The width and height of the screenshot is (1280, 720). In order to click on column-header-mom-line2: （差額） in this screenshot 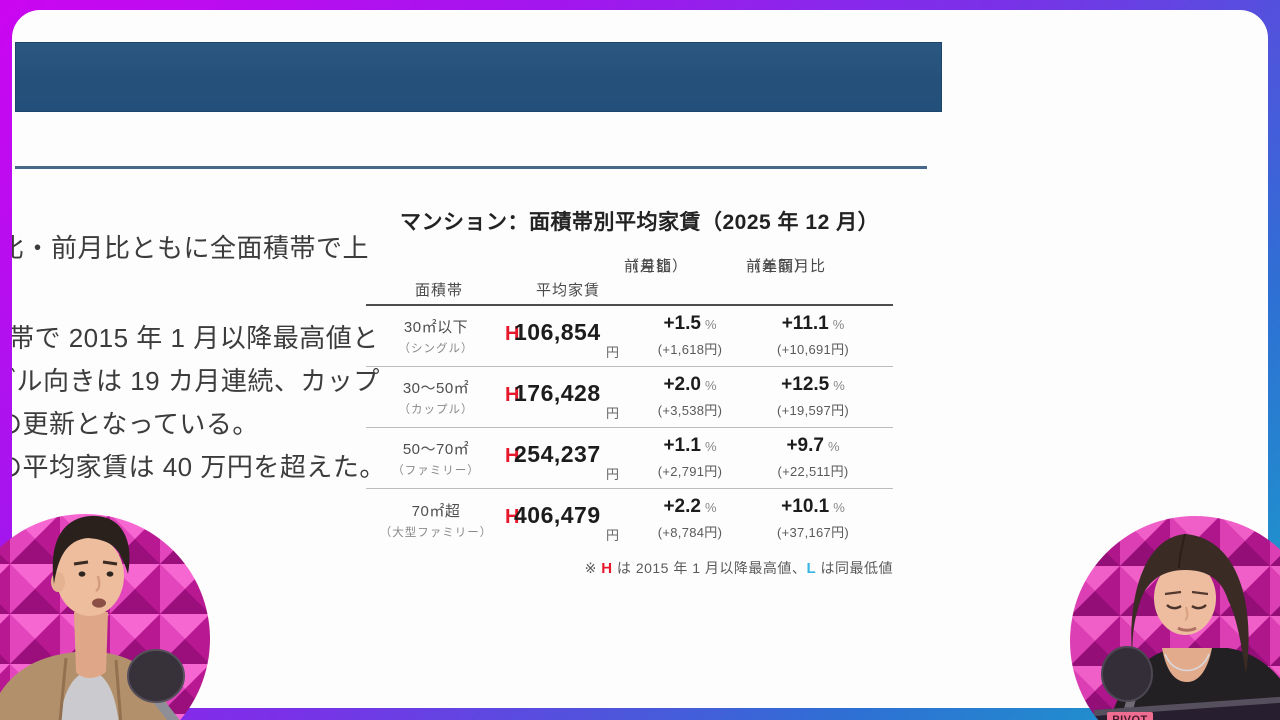, I will do `click(656, 266)`.